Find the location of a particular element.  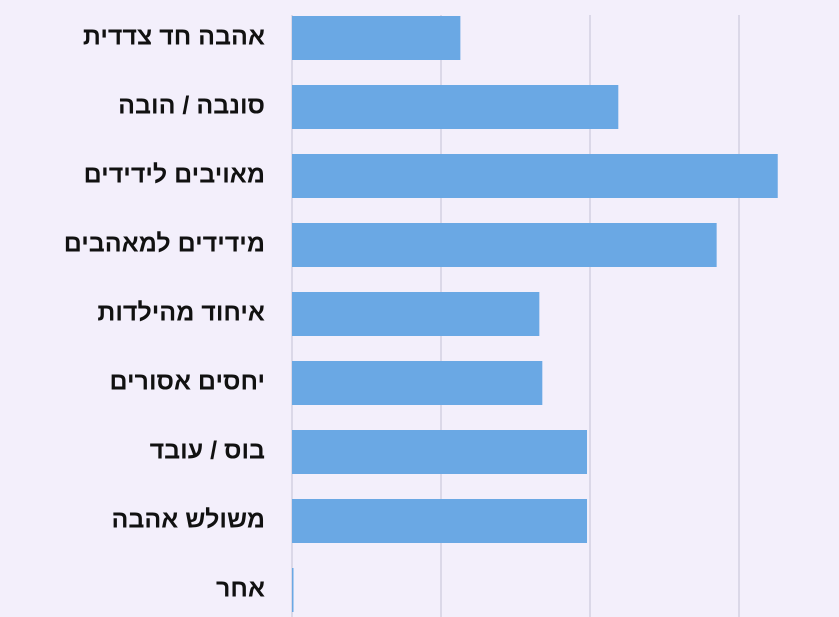

y-tick-label: אהבה חד צדדית is located at coordinates (174, 37).